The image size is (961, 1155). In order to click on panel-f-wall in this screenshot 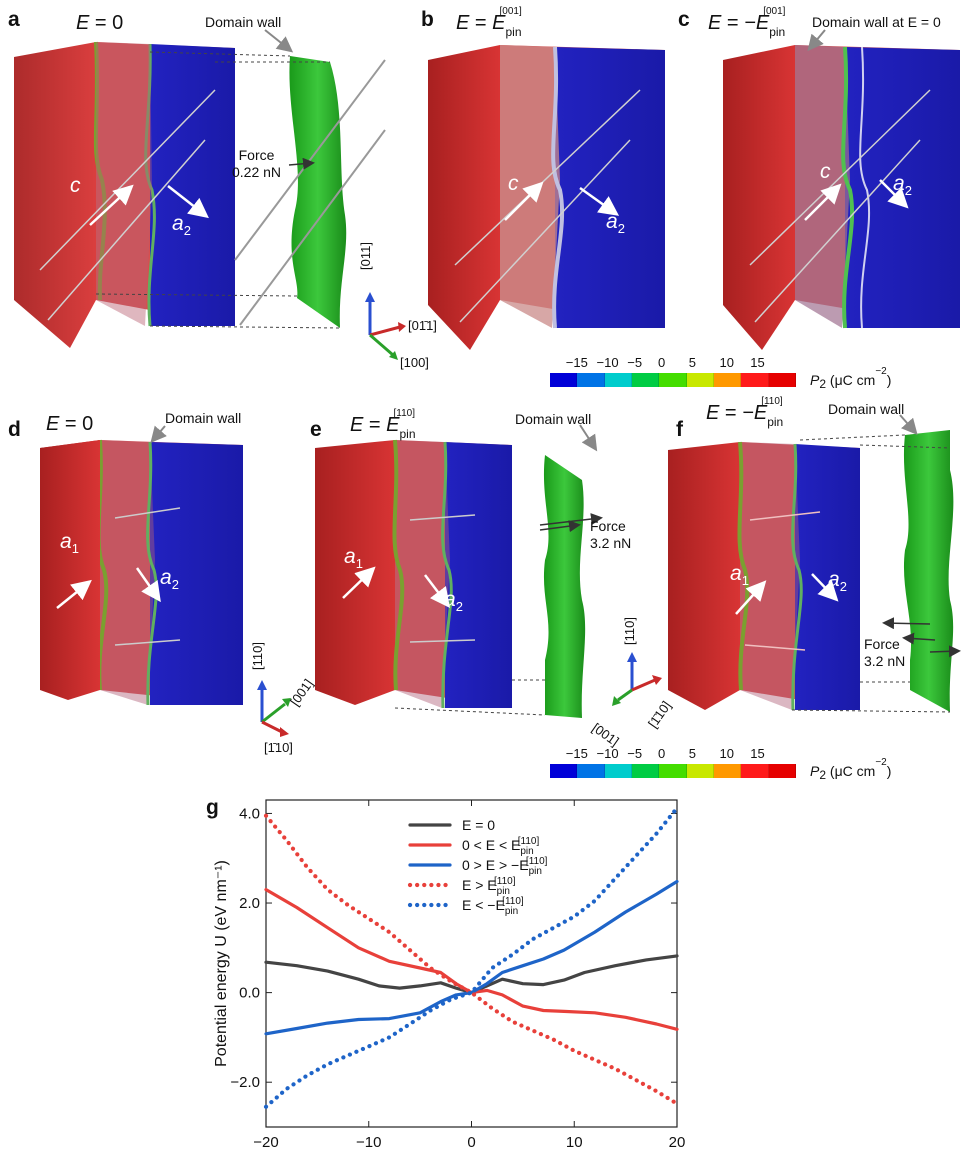, I will do `click(876, 571)`.